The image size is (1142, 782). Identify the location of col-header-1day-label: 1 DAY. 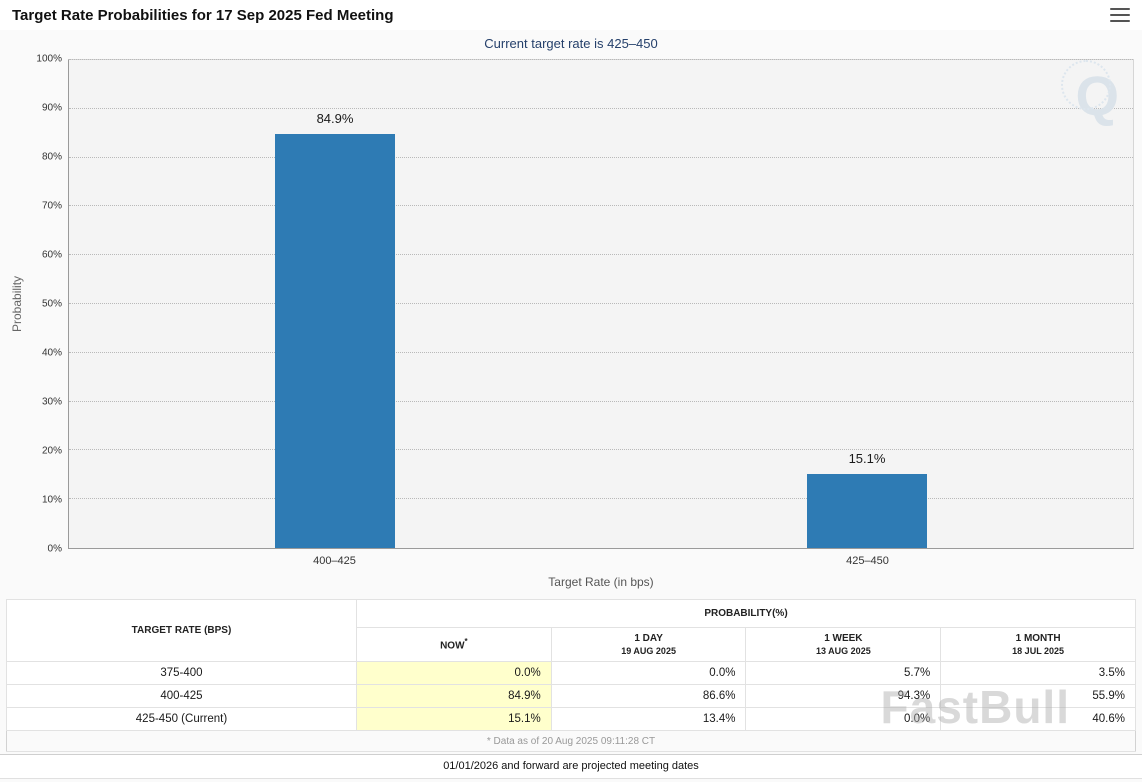
(648, 638).